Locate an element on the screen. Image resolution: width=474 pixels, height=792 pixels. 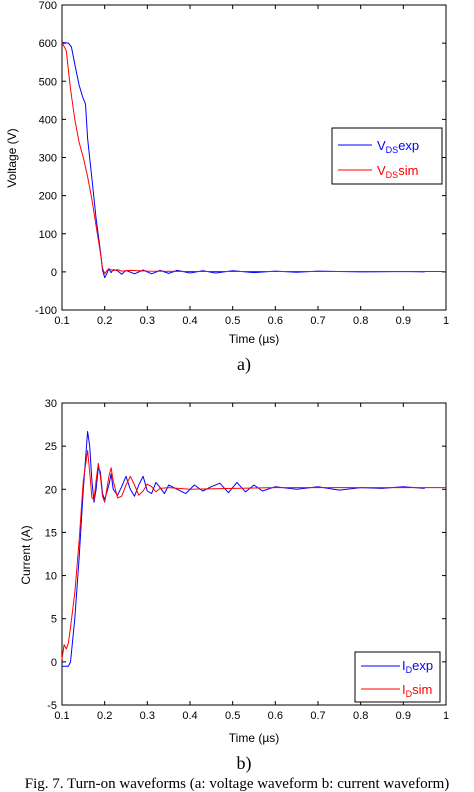
voltage-x-tick-label: 0.6 is located at coordinates (275, 321).